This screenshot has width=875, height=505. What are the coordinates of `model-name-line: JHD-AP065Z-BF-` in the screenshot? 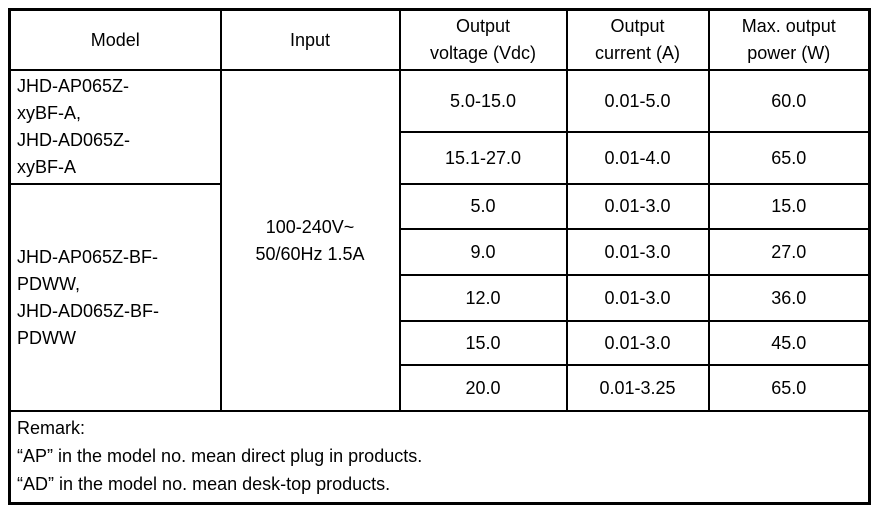 It's located at (88, 256).